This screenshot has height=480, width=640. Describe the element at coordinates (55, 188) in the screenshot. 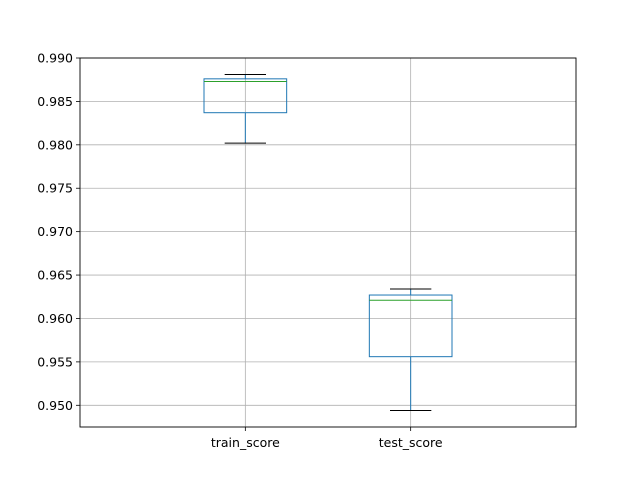

I see `y-tick-label: 0.975` at that location.